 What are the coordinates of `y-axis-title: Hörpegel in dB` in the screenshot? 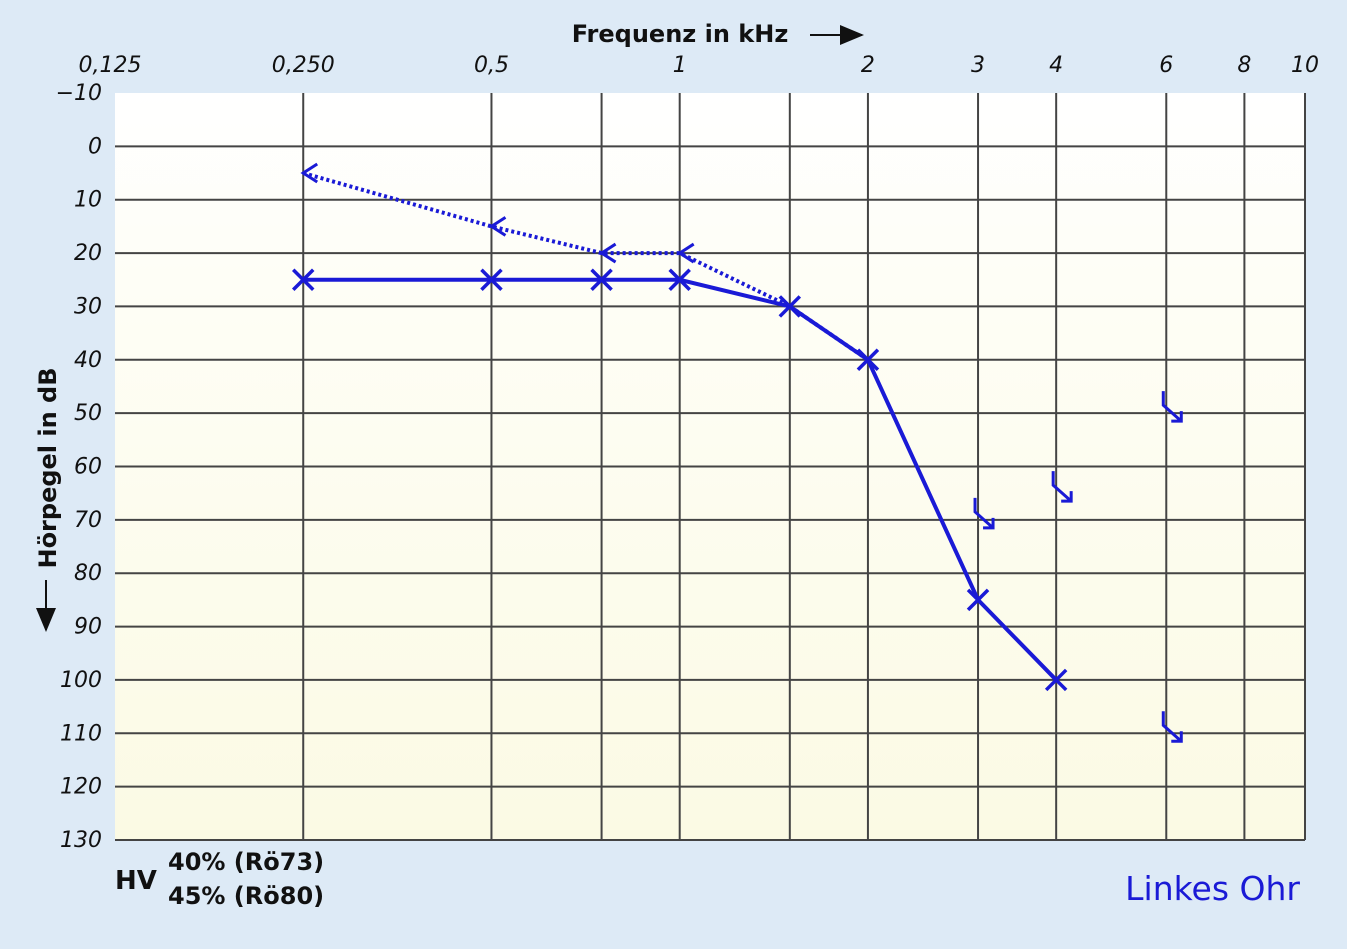 It's located at (48, 467).